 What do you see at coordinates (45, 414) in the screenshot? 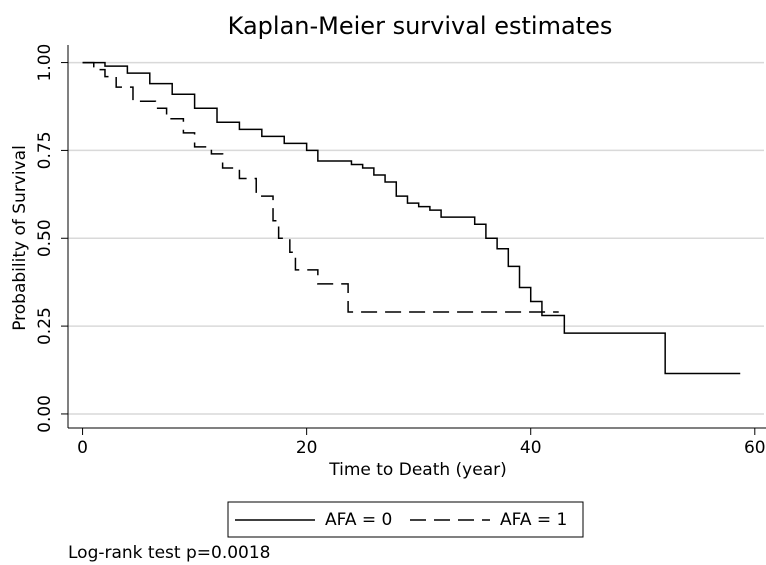
I see `y-tick-label: 0.00` at bounding box center [45, 414].